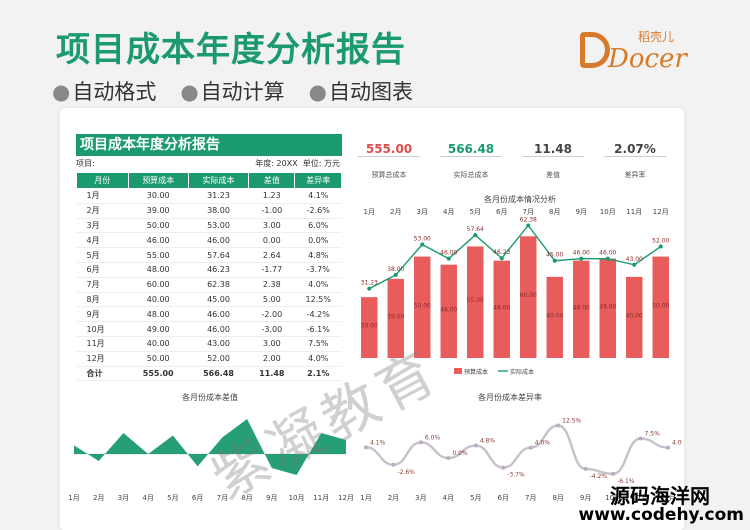 Image resolution: width=750 pixels, height=530 pixels. I want to click on x-tick-label: 5月, so click(172, 498).